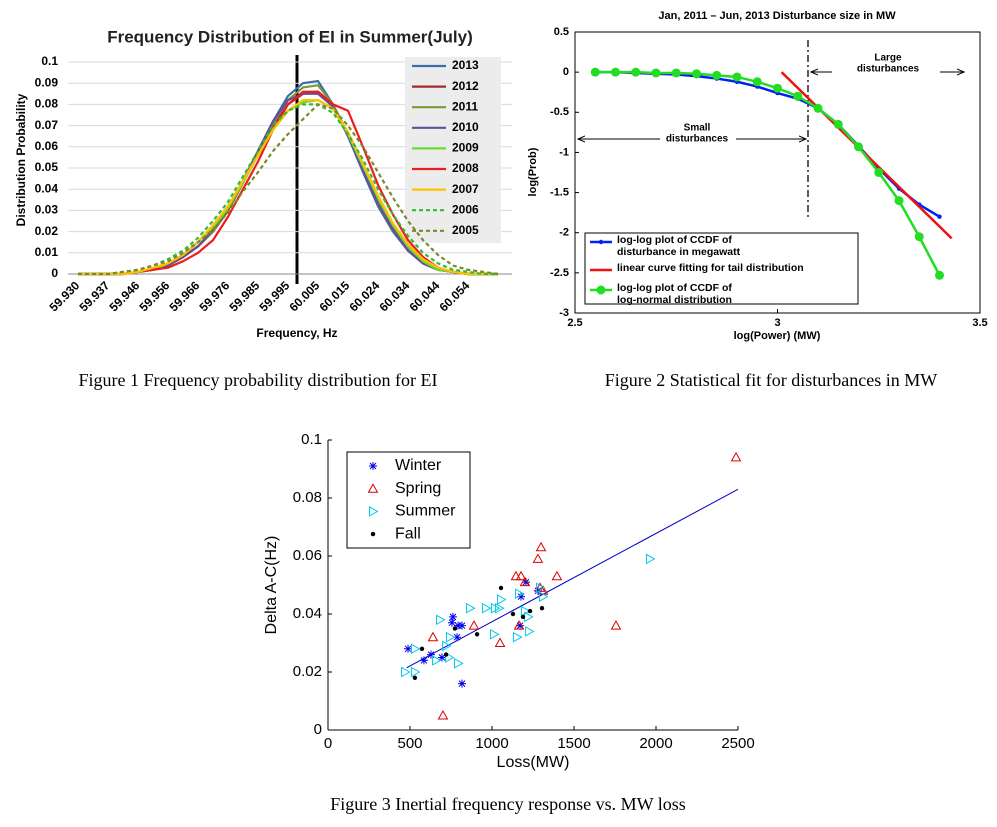 The height and width of the screenshot is (827, 997). Describe the element at coordinates (185, 296) in the screenshot. I see `x-tick-label: 59.966` at that location.